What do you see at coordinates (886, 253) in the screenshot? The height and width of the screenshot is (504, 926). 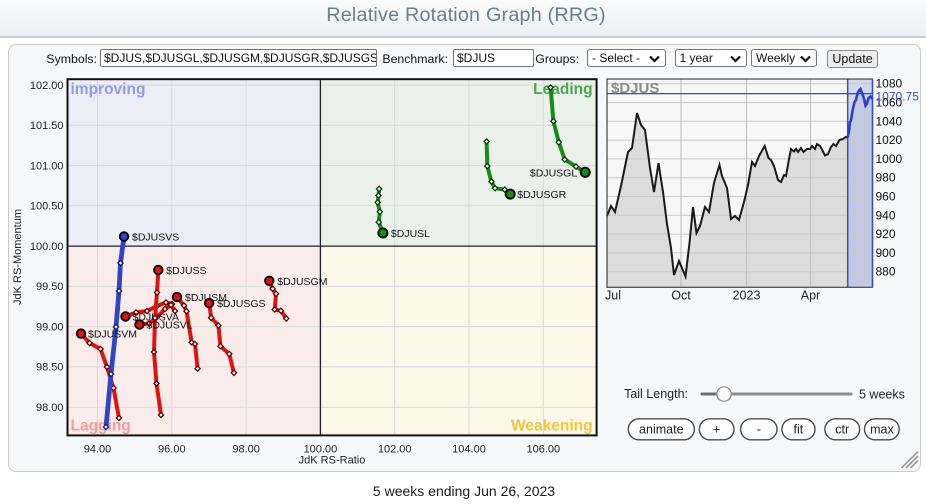 I see `svg-text: 900` at bounding box center [886, 253].